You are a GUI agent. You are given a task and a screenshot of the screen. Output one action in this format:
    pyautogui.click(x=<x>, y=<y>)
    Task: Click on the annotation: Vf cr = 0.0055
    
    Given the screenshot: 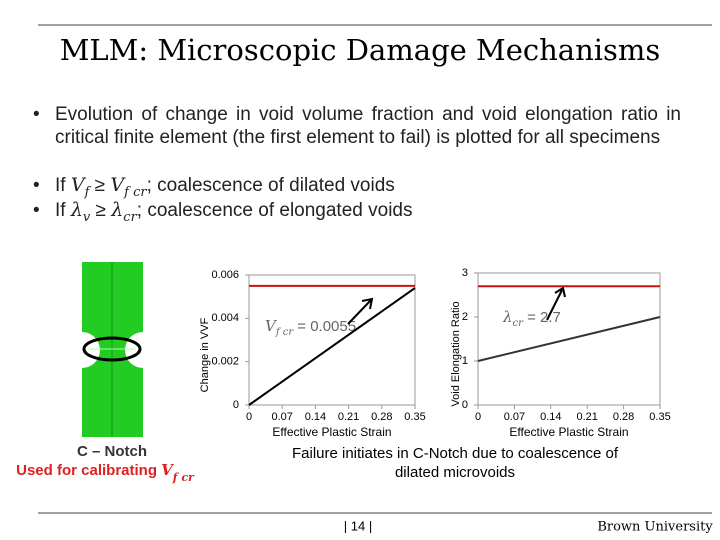 What is the action you would take?
    pyautogui.click(x=310, y=327)
    